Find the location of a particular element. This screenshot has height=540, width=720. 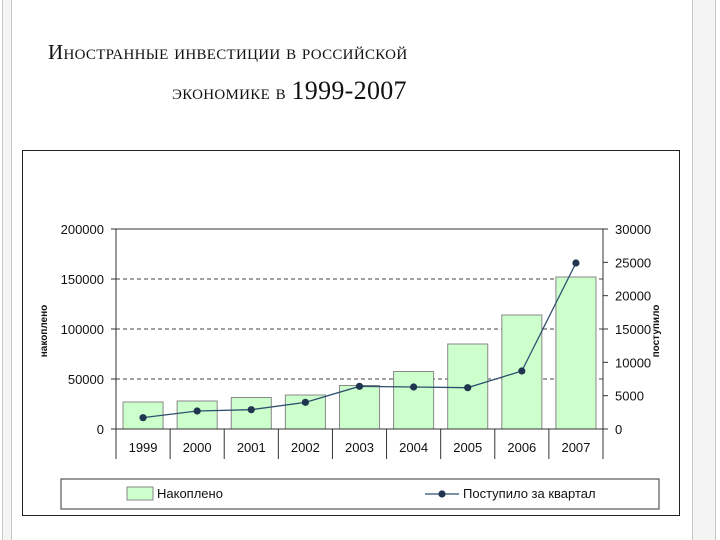

legend-label-bar: Накоплено is located at coordinates (190, 493).